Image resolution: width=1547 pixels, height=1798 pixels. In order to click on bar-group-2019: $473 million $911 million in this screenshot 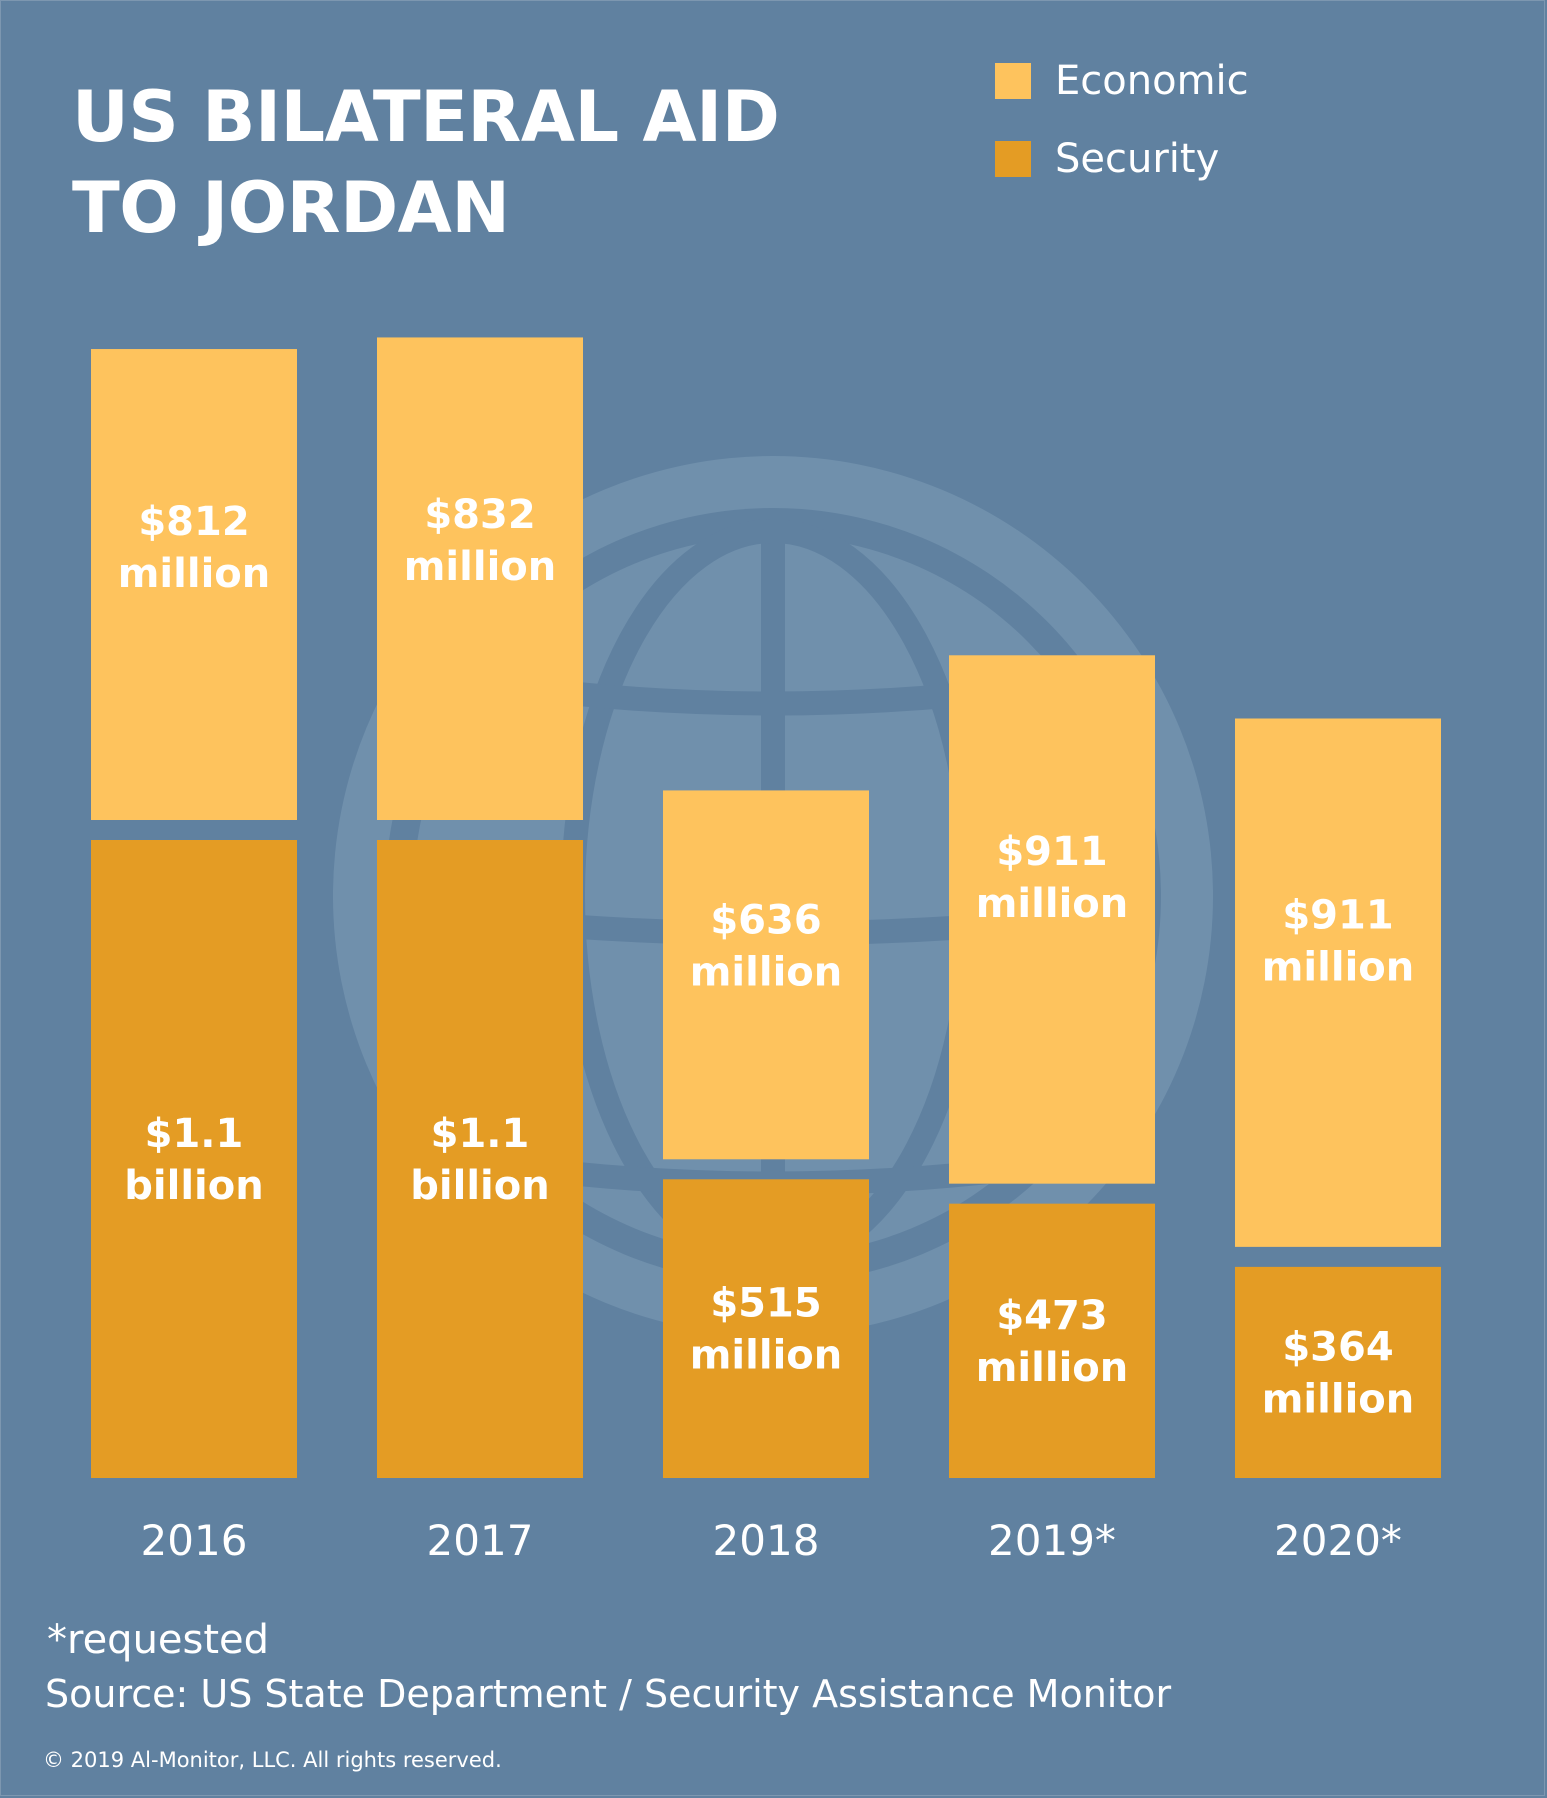, I will do `click(1052, 1066)`.